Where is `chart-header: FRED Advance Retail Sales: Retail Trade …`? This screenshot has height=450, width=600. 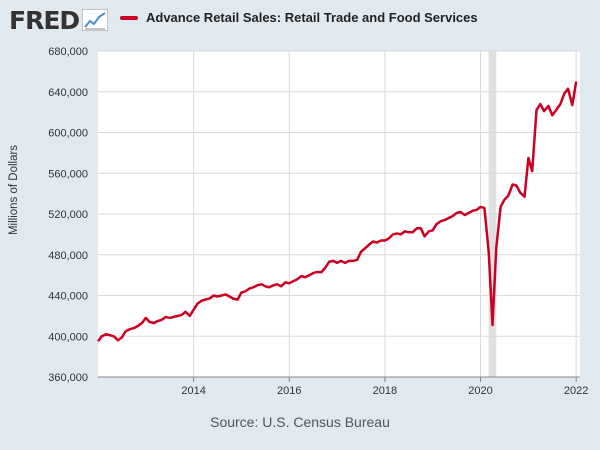 chart-header: FRED Advance Retail Sales: Retail Trade … is located at coordinates (300, 20).